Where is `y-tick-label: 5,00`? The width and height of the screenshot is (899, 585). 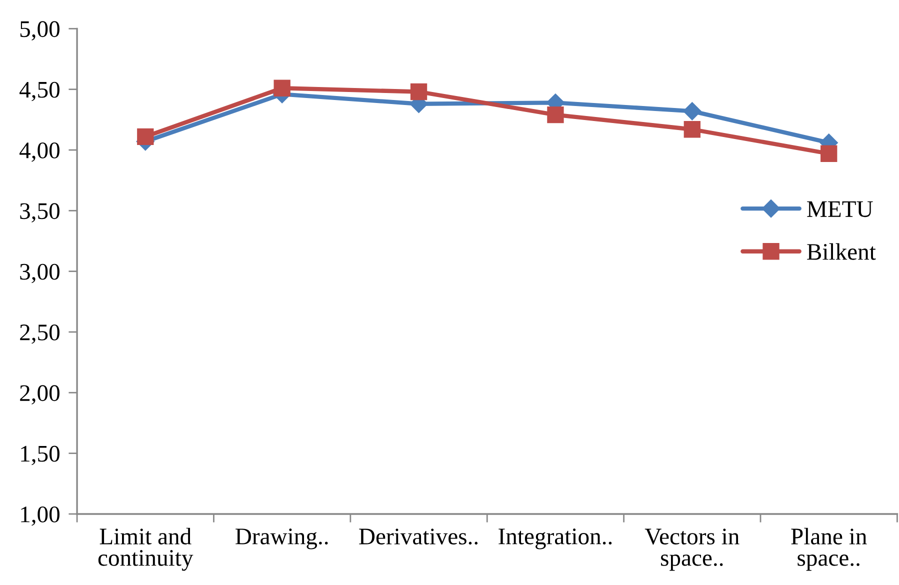
y-tick-label: 5,00 is located at coordinates (40, 30).